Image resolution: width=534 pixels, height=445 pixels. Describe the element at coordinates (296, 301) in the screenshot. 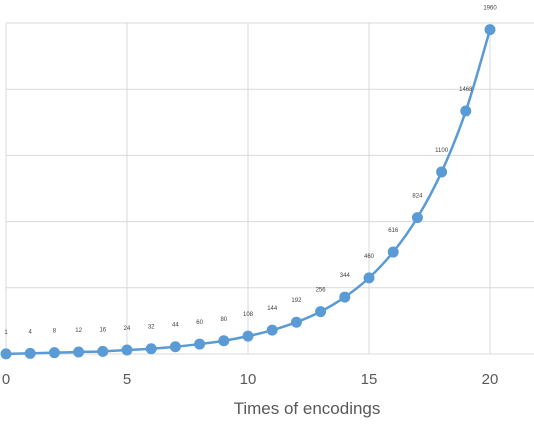

I see `data-label: 192` at that location.